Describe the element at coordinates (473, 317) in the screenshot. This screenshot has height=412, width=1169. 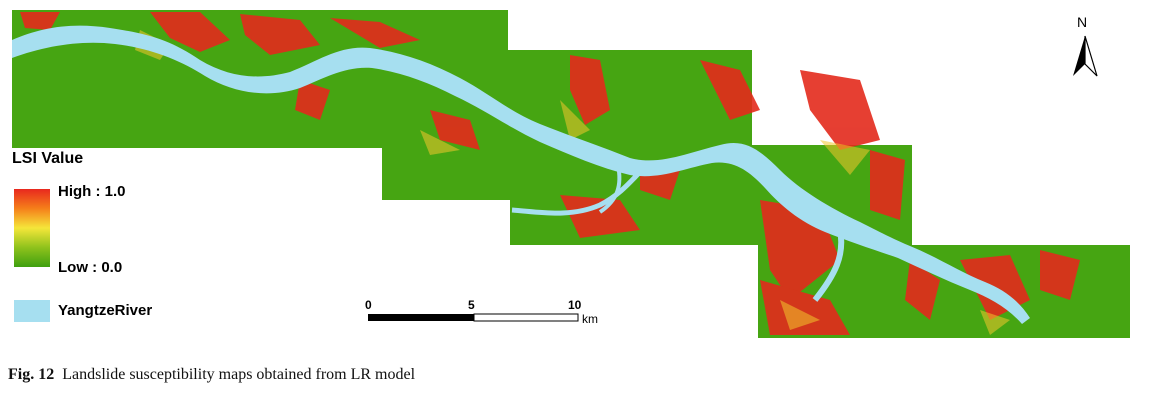
I see `scale-bar` at that location.